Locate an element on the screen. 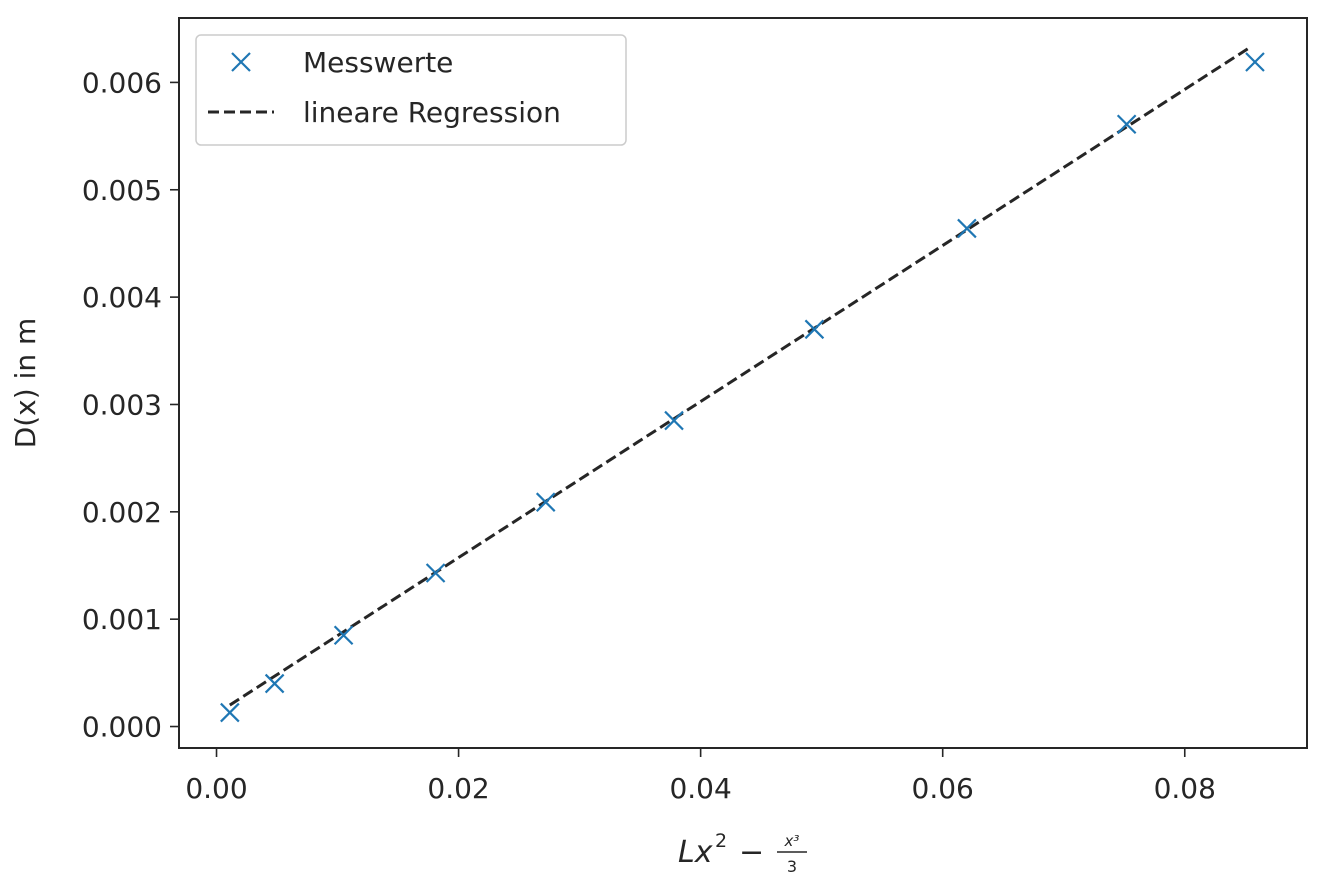 This screenshot has height=892, width=1322. x-tick-label: 0.00 is located at coordinates (216, 788).